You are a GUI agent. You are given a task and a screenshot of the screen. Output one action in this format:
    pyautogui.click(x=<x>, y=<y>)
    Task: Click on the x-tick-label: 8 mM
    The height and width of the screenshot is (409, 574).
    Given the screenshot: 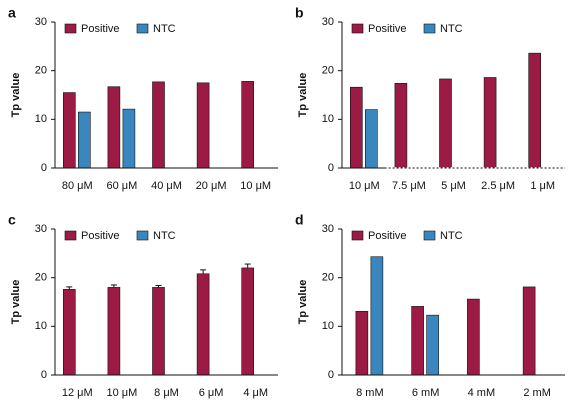 What is the action you would take?
    pyautogui.click(x=370, y=393)
    